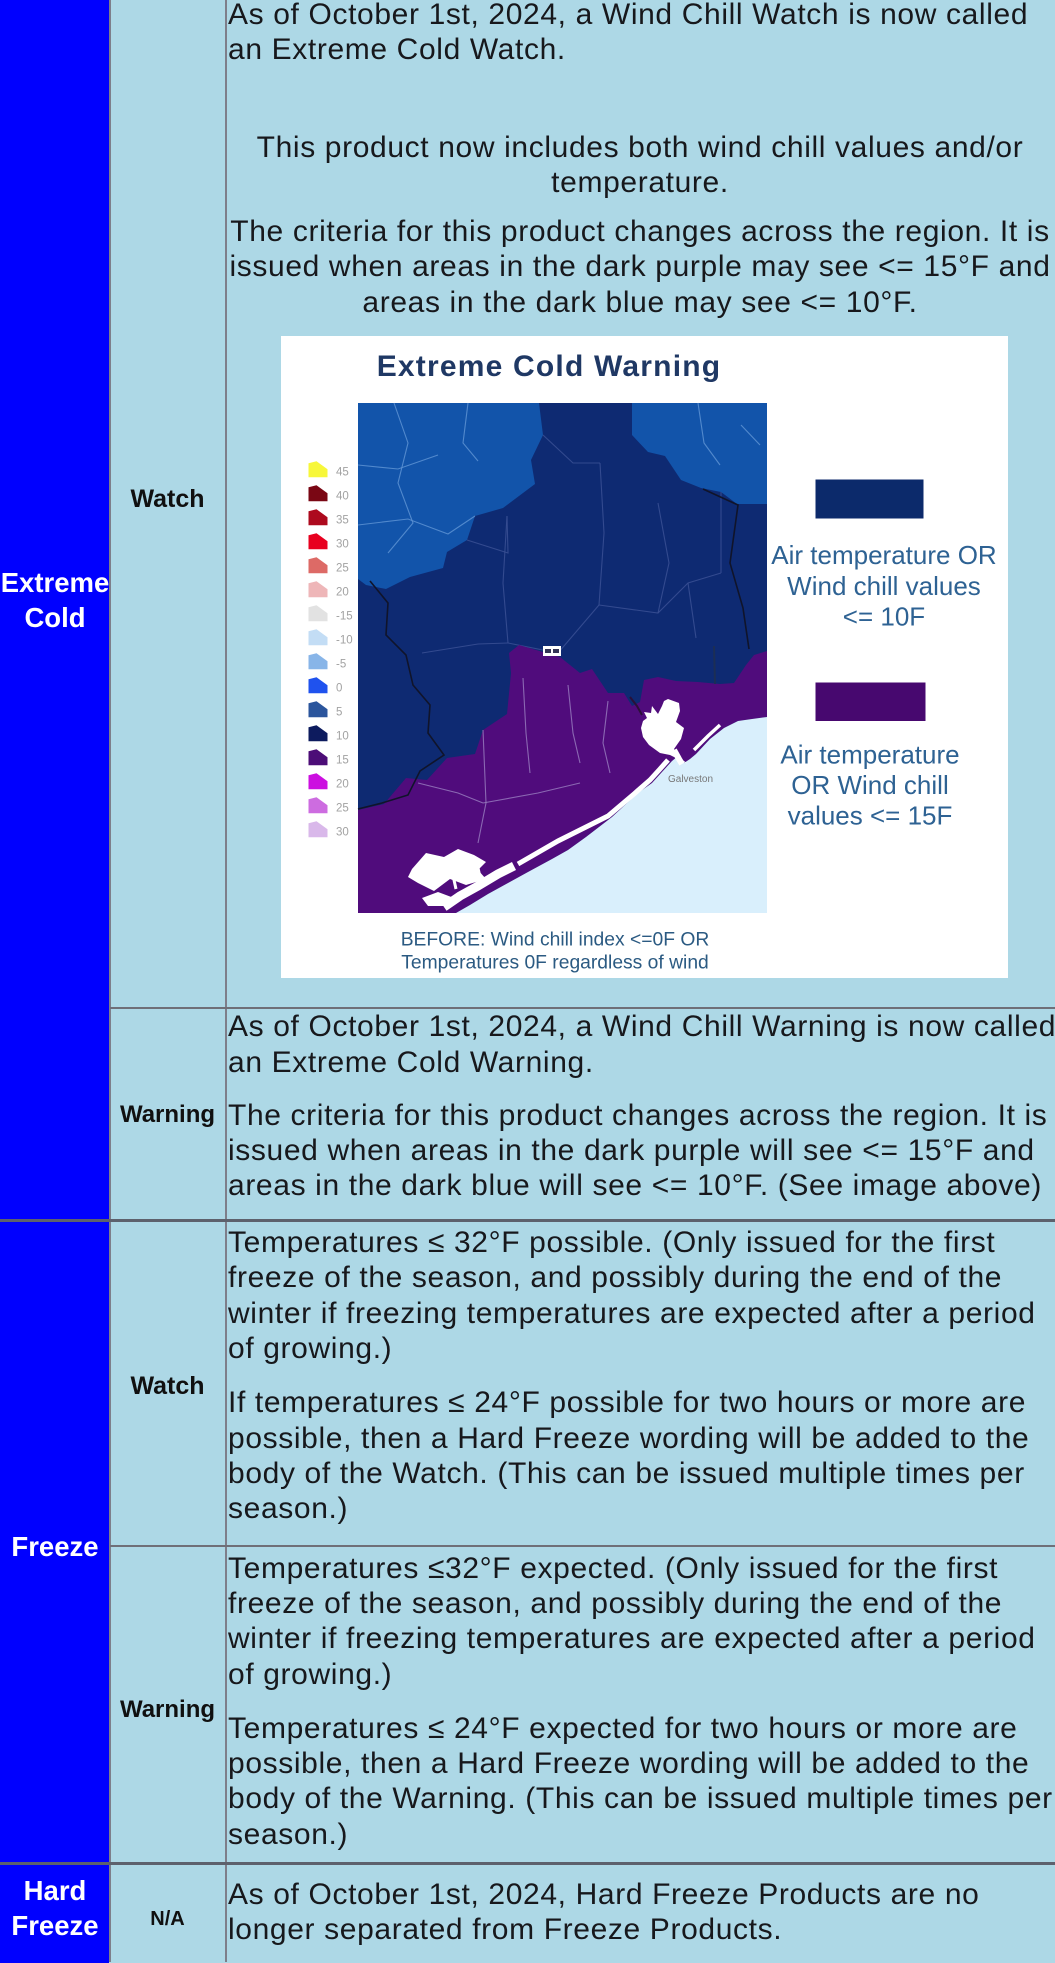 Image resolution: width=1055 pixels, height=1963 pixels. What do you see at coordinates (341, 664) in the screenshot?
I see `svg-text: -5` at bounding box center [341, 664].